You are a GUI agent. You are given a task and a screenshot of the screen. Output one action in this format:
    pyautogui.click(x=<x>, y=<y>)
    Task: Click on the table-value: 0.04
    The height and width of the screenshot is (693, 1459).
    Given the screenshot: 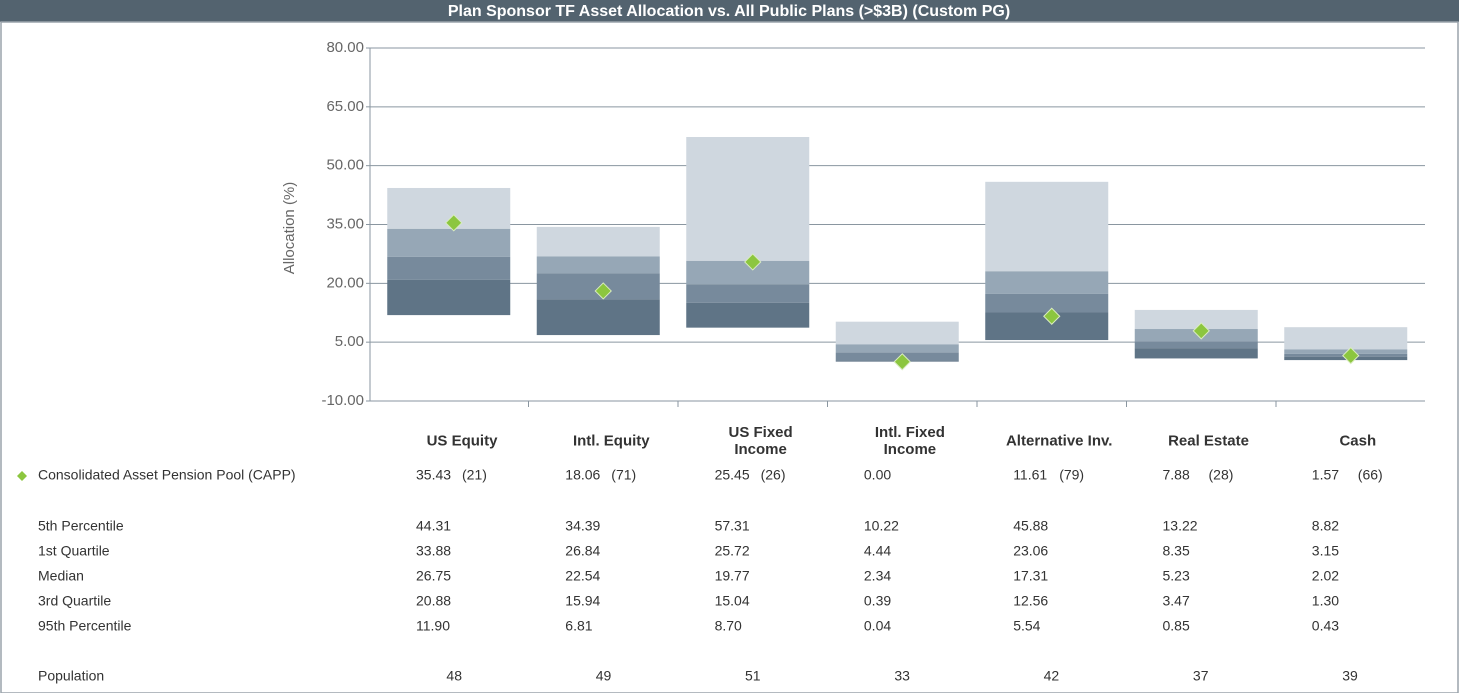 What is the action you would take?
    pyautogui.click(x=877, y=626)
    